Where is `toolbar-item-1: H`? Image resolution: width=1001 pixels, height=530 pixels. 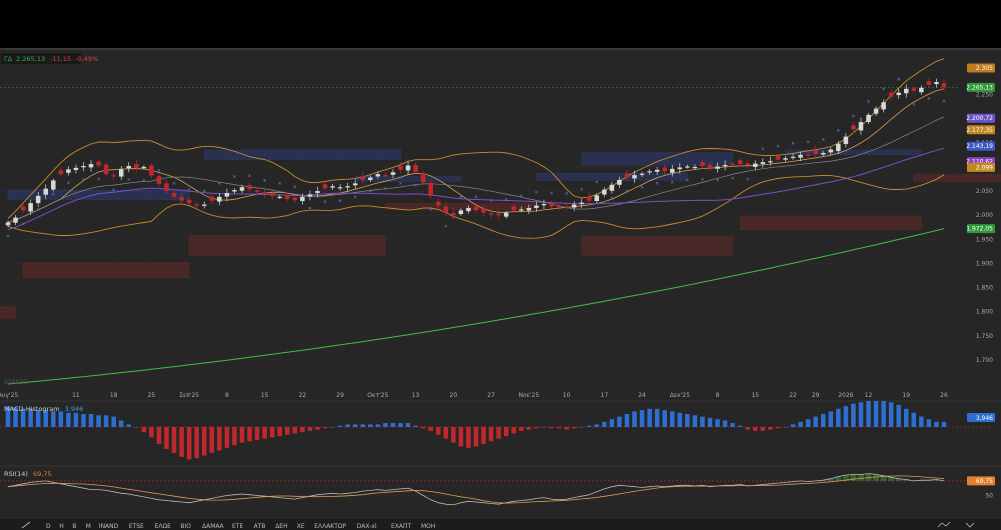
toolbar-item-1: H is located at coordinates (61, 526).